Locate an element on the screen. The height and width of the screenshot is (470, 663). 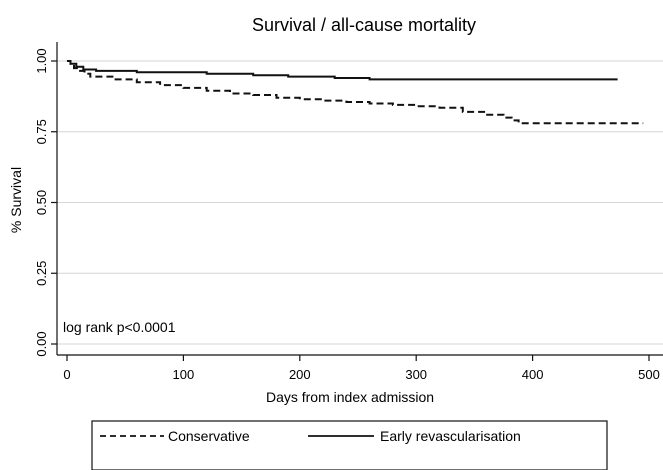
x-tick-label-0: 0 is located at coordinates (66, 374).